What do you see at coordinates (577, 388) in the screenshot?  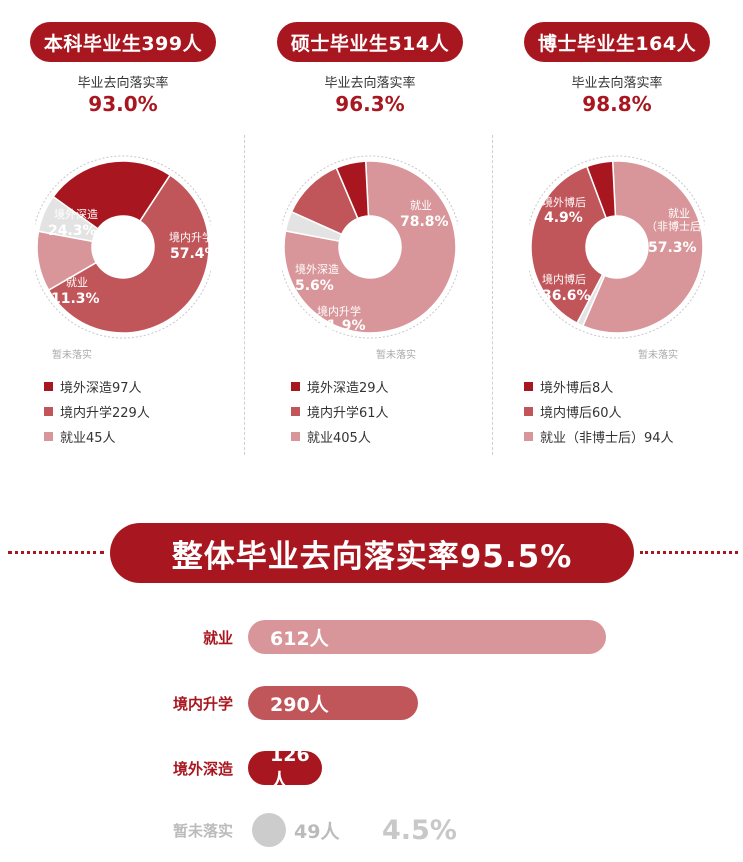 I see `legend-text: 境外博后8人` at bounding box center [577, 388].